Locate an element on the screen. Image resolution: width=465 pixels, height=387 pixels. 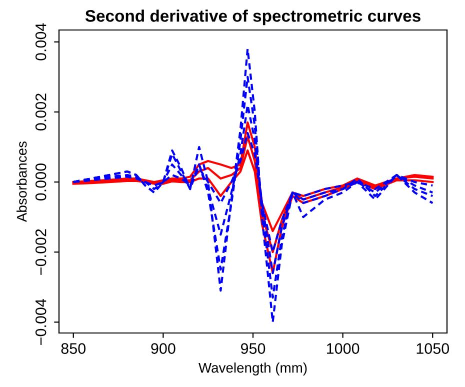
y-axis-title: Absorbances is located at coordinates (21, 181).